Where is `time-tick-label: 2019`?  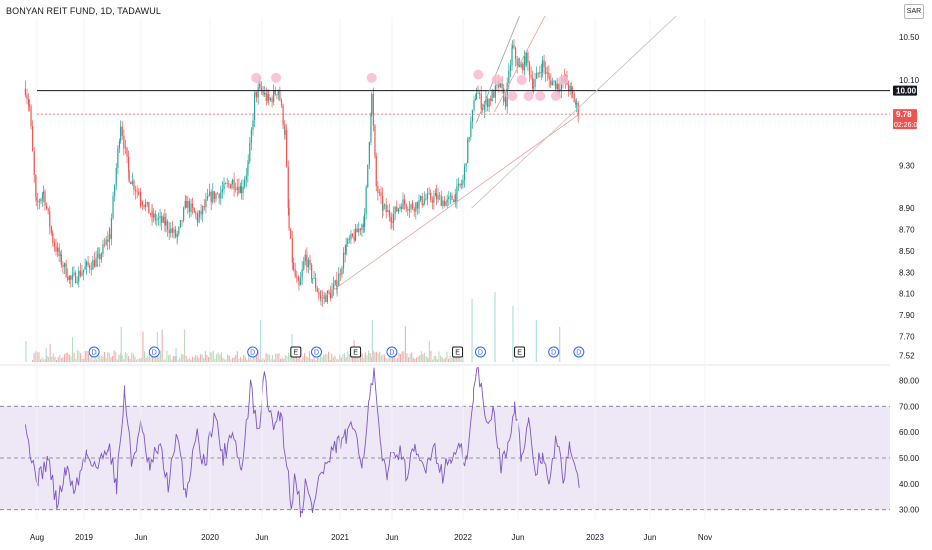
time-tick-label: 2019 is located at coordinates (84, 537).